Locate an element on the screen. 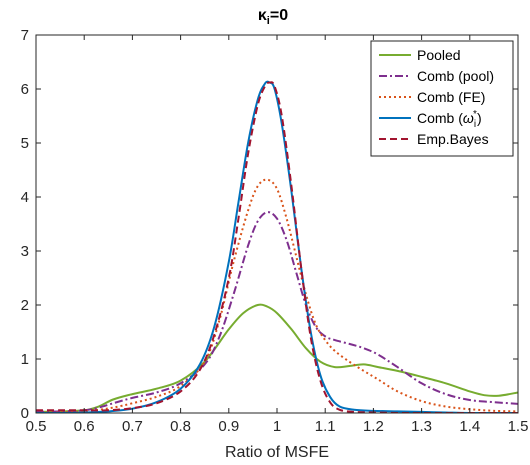 This screenshot has width=530, height=465. x-tick-label: 1.2 is located at coordinates (373, 426).